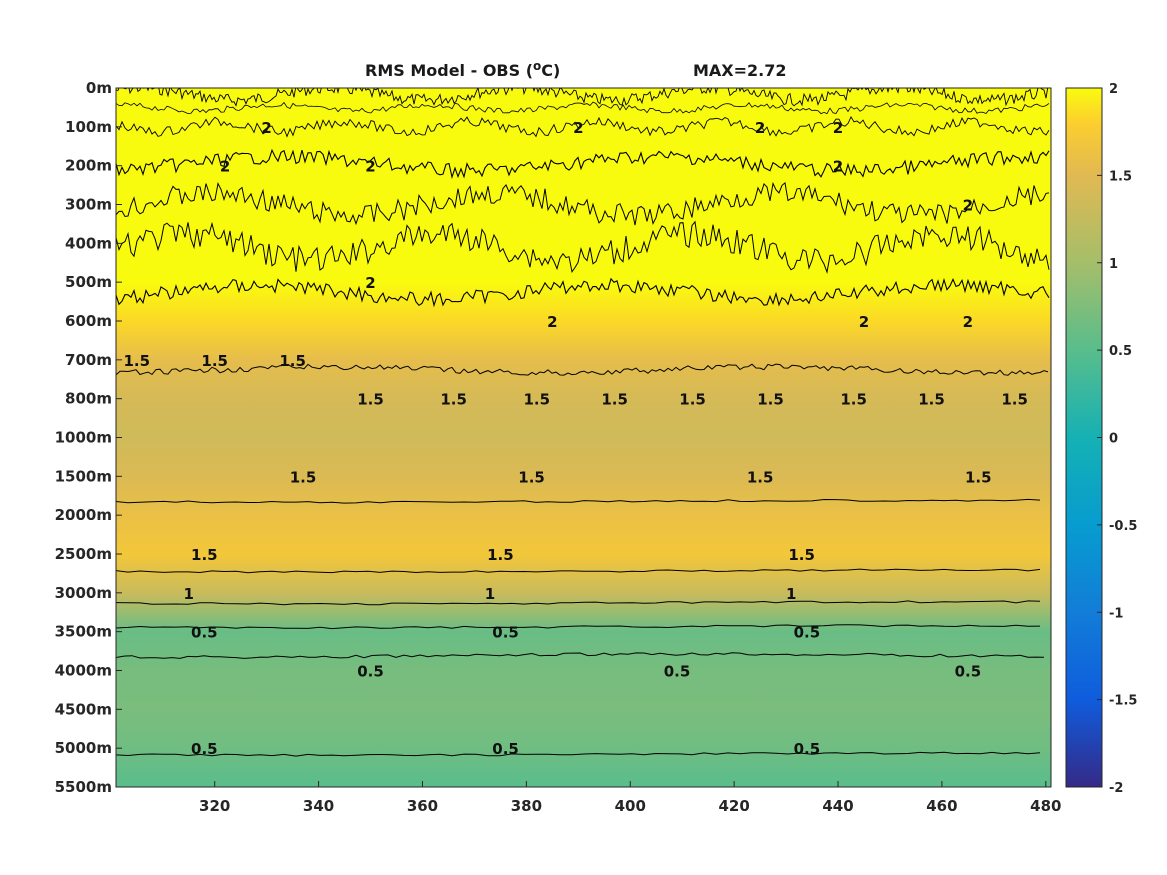  Describe the element at coordinates (83, 554) in the screenshot. I see `y-tick-label: 2500m` at that location.